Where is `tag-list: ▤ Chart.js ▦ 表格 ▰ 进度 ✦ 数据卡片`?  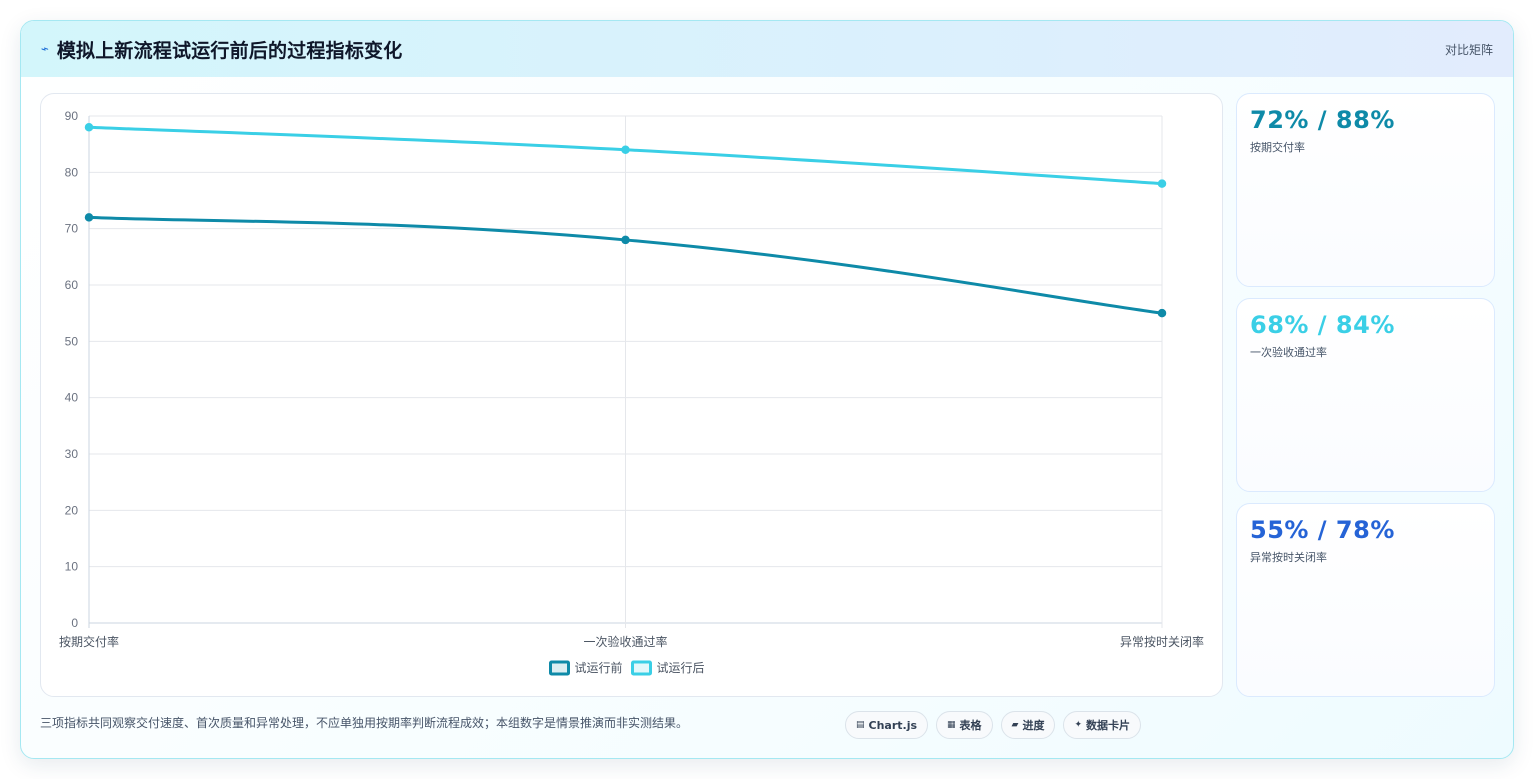 tag-list: ▤ Chart.js ▦ 表格 ▰ 进度 ✦ 数据卡片 is located at coordinates (997, 725).